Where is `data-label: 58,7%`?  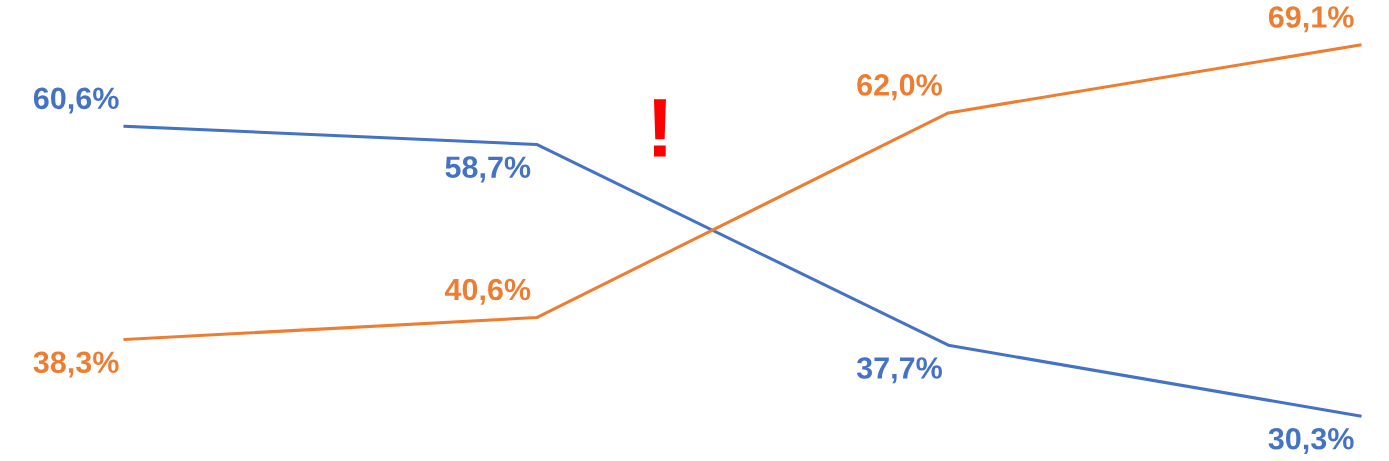
data-label: 58,7% is located at coordinates (488, 169).